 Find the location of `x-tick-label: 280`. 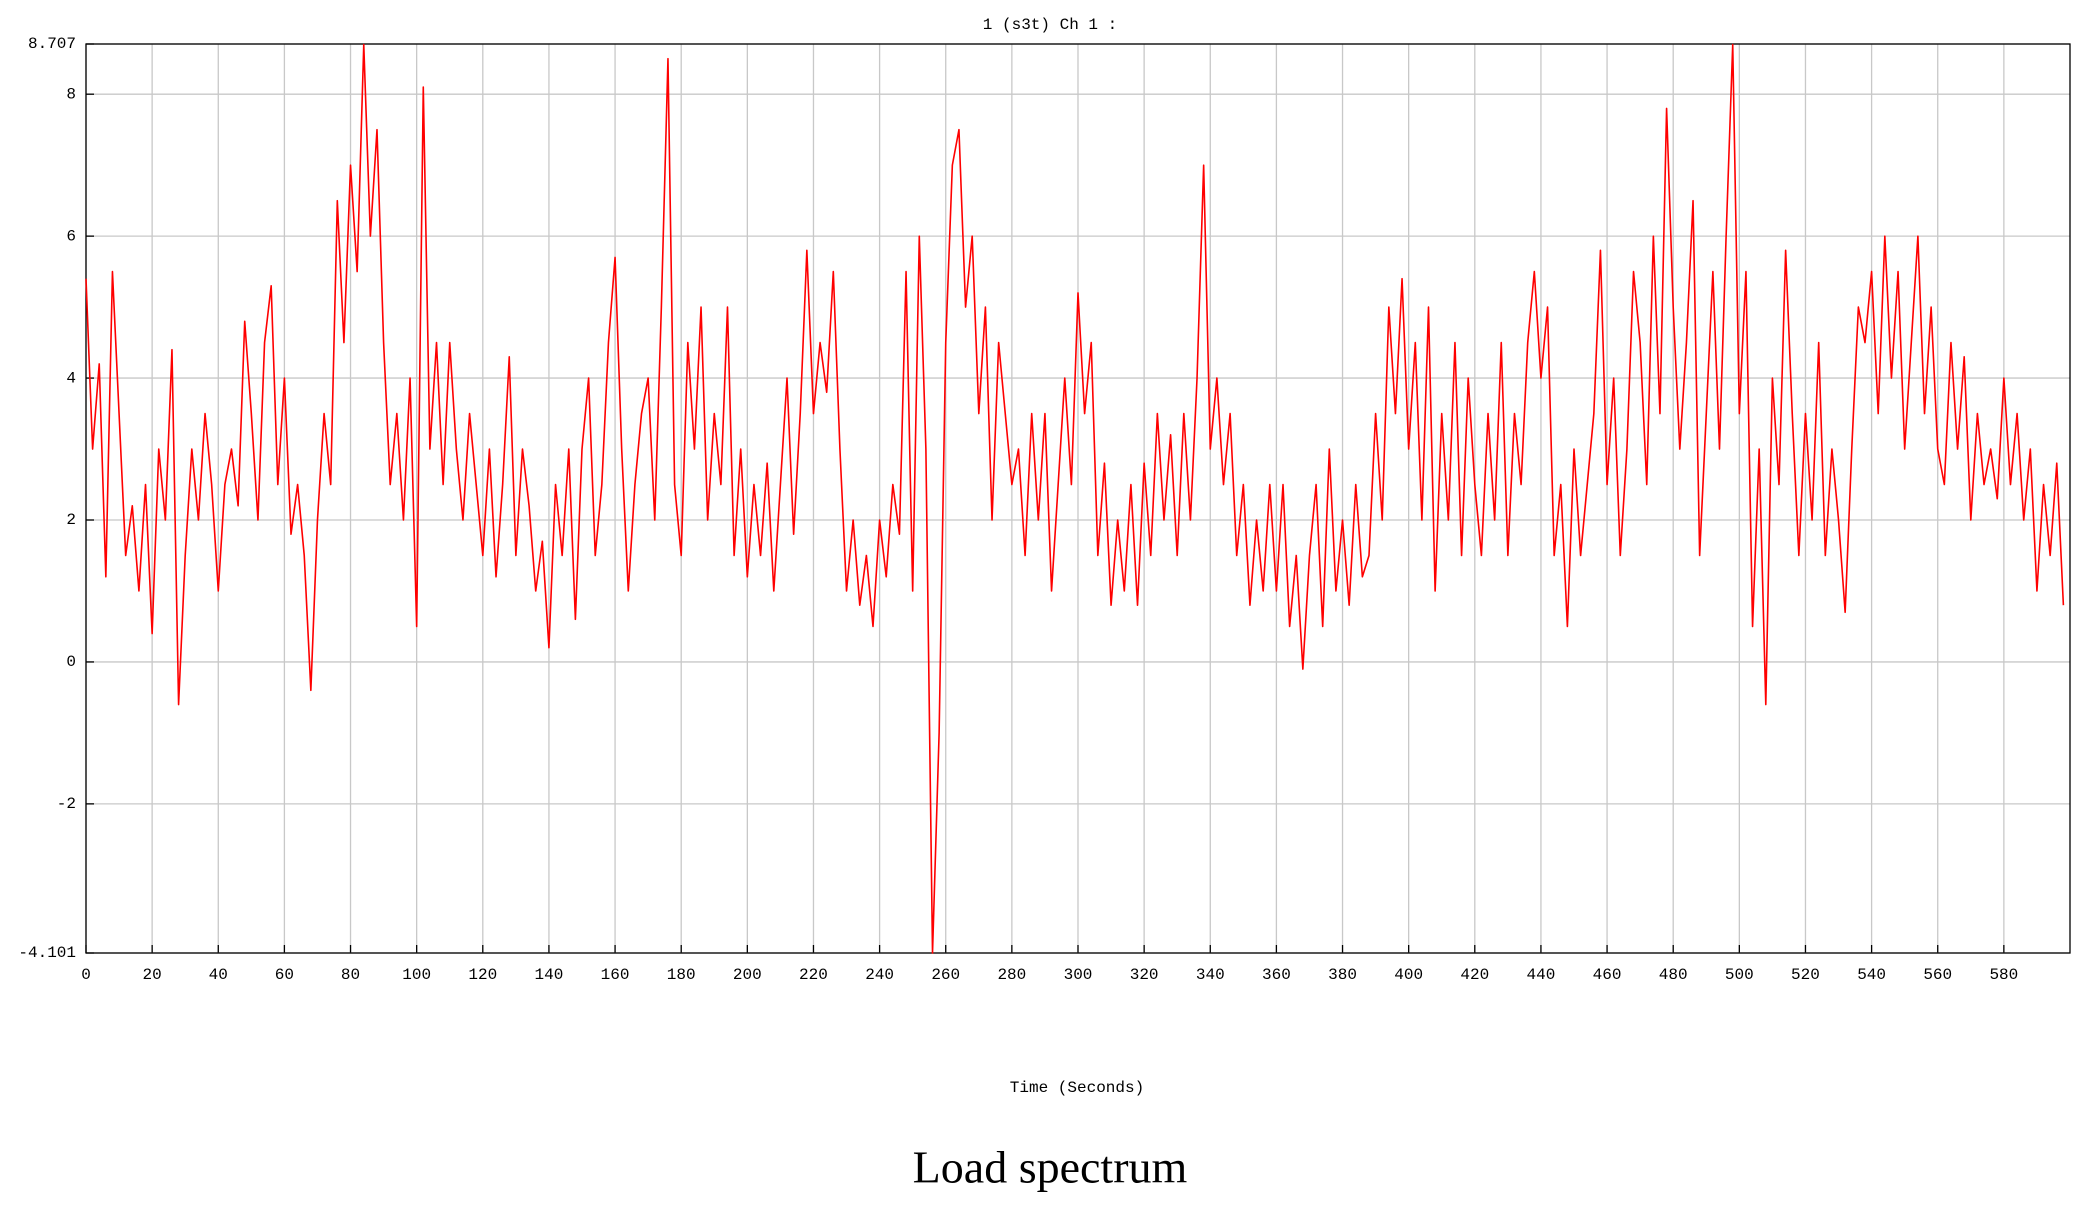

x-tick-label: 280 is located at coordinates (1011, 975).